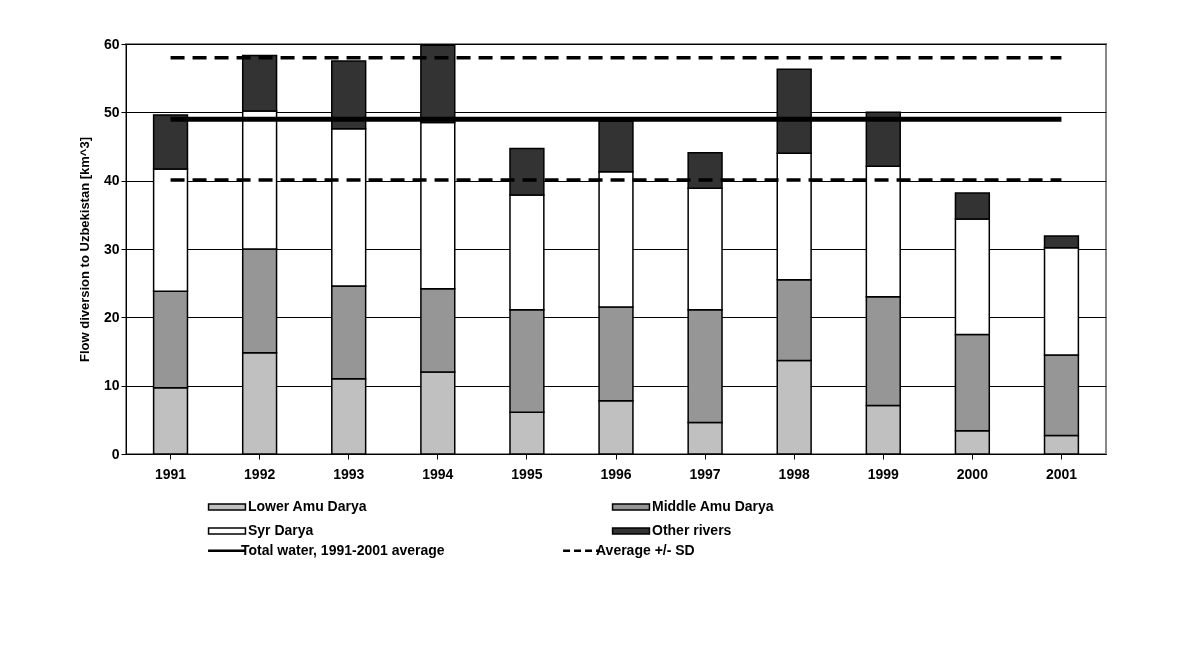 The image size is (1191, 668). I want to click on legend-label: Middle Amu Darya, so click(713, 506).